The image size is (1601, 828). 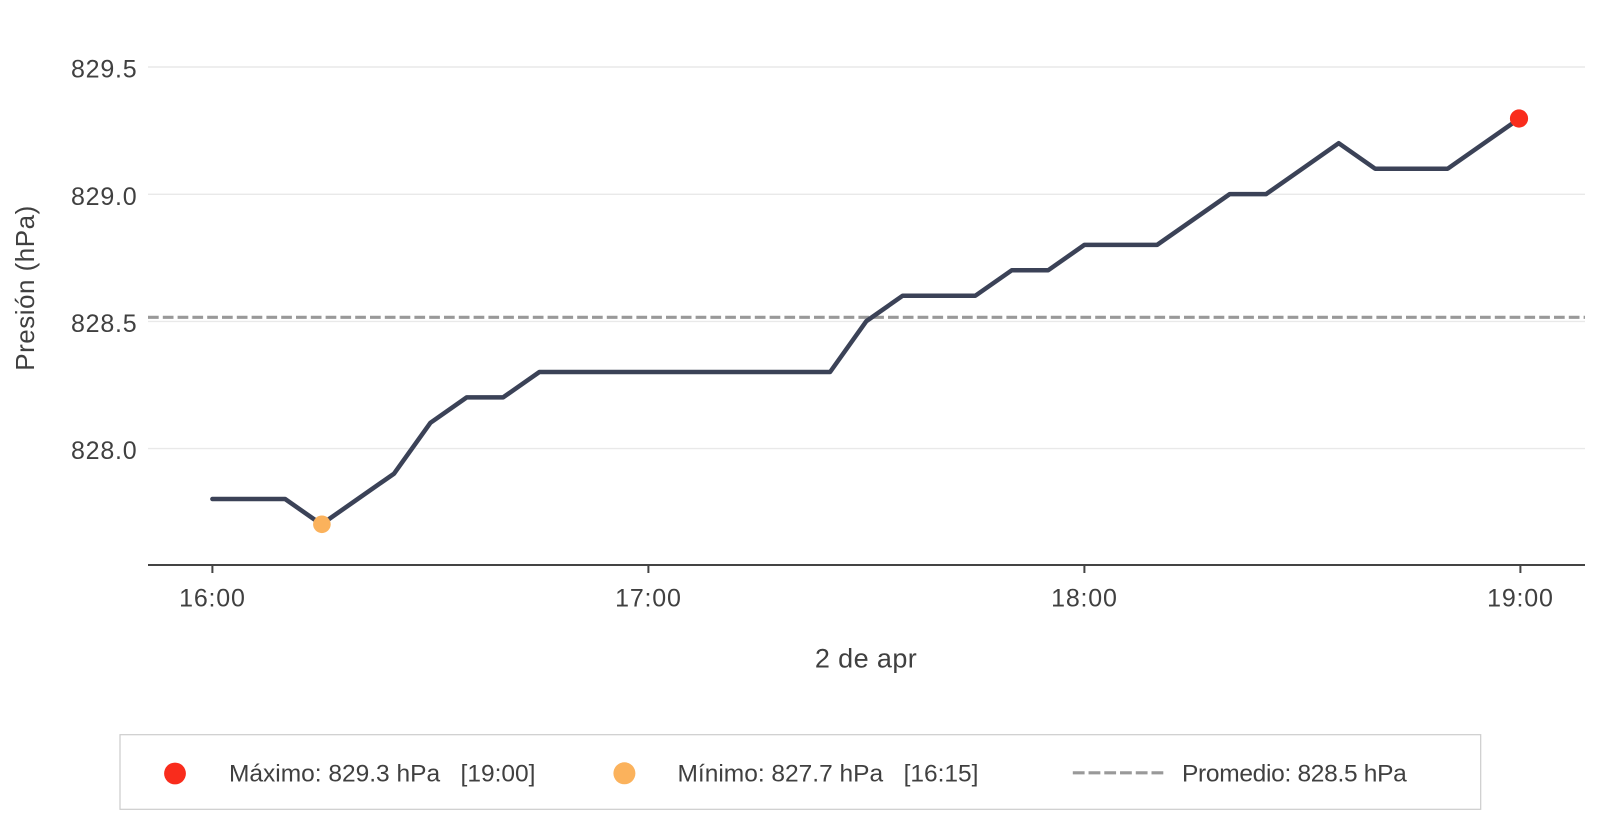 What do you see at coordinates (212, 599) in the screenshot?
I see `svg-text: 16:00` at bounding box center [212, 599].